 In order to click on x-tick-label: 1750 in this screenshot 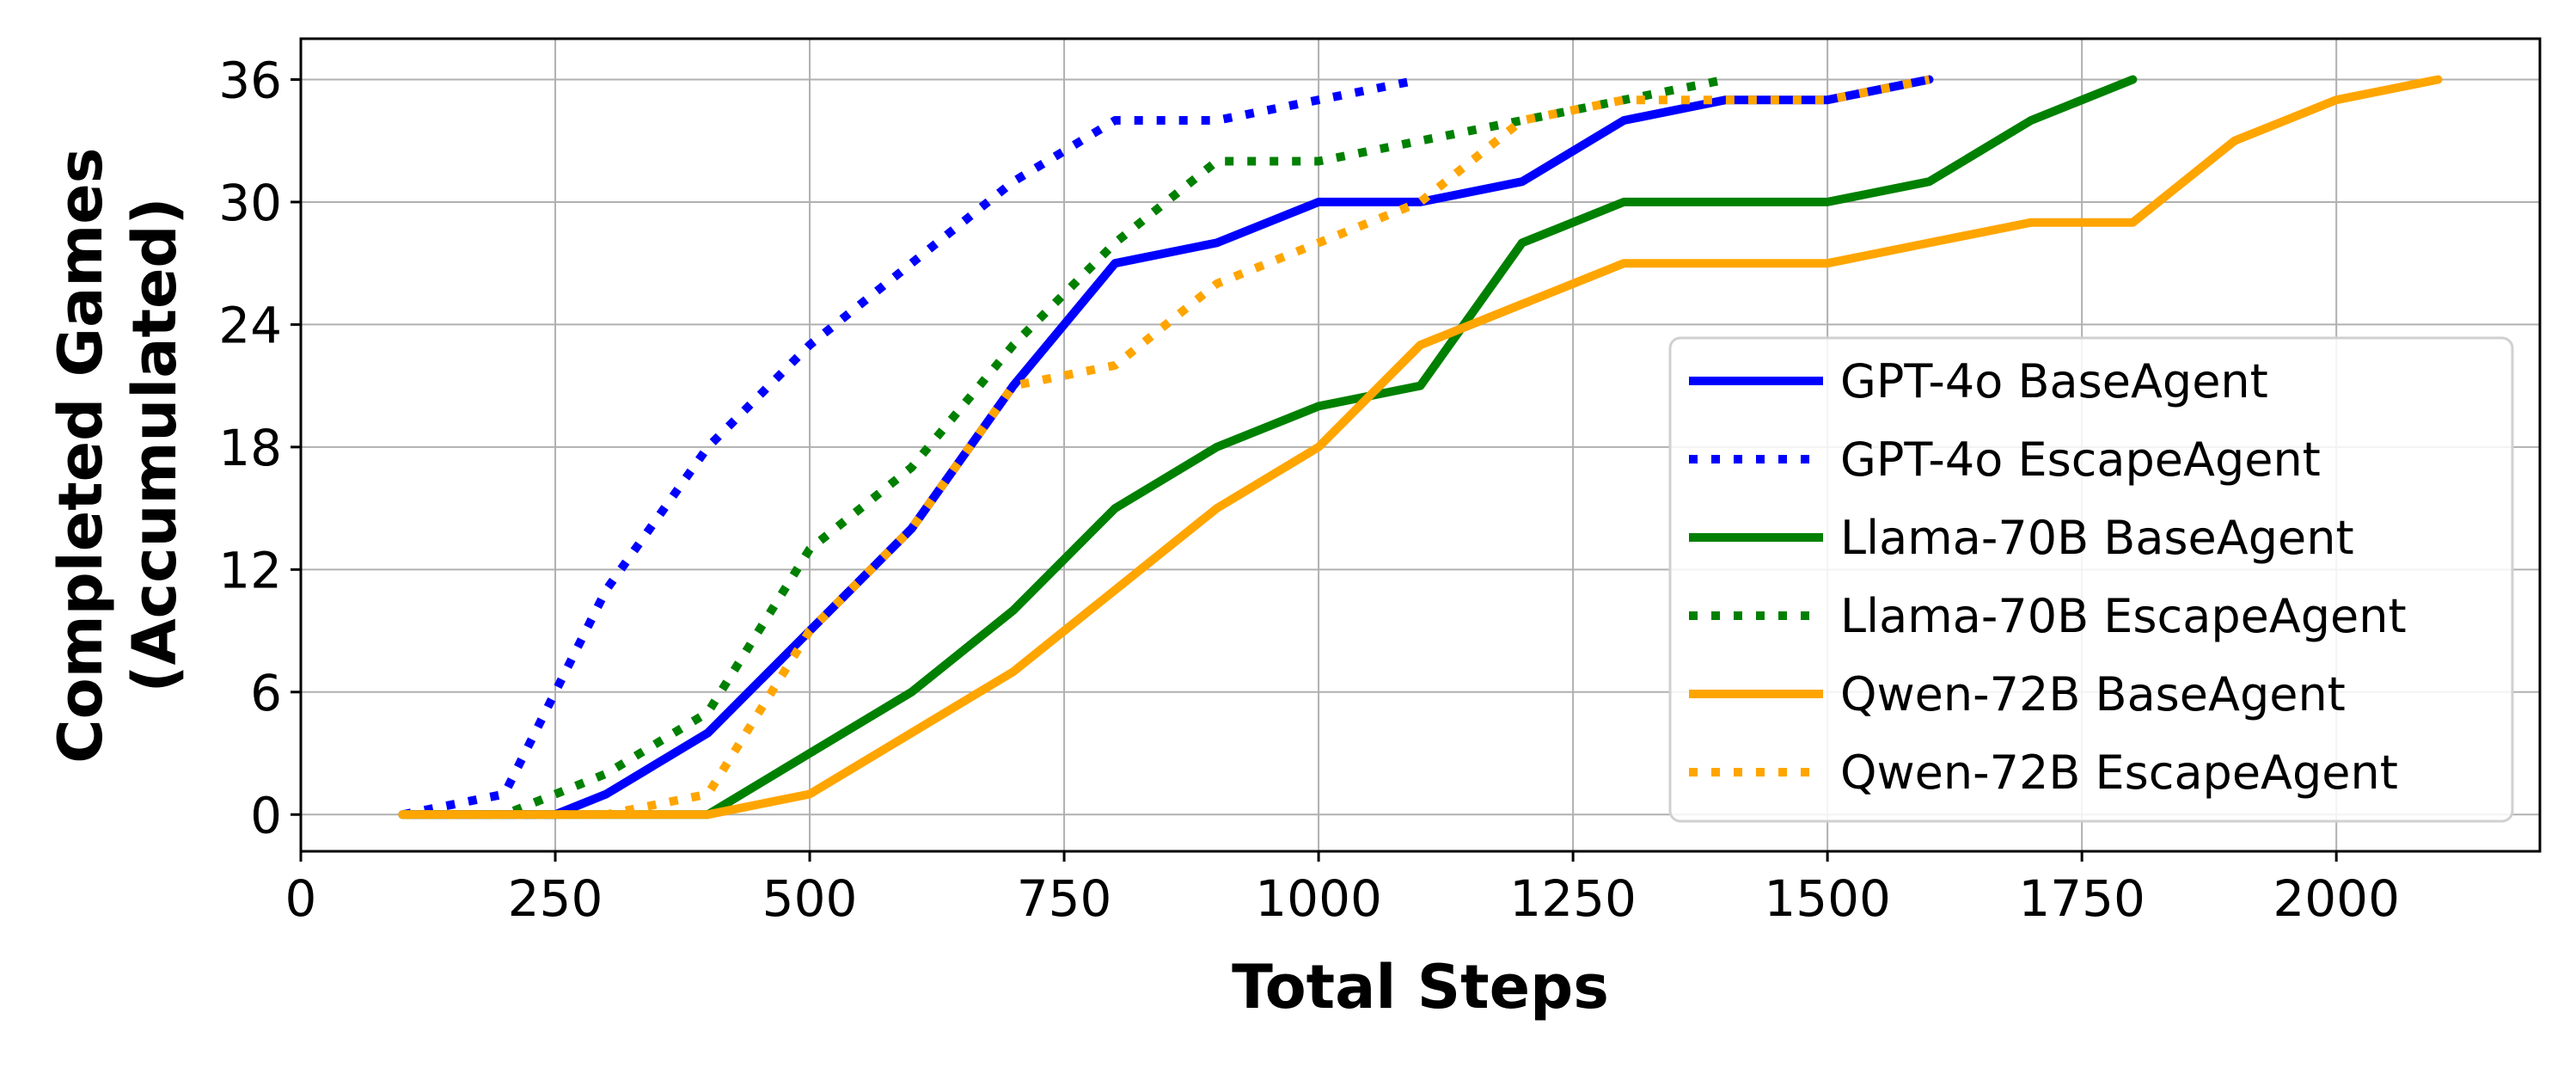, I will do `click(2081, 898)`.